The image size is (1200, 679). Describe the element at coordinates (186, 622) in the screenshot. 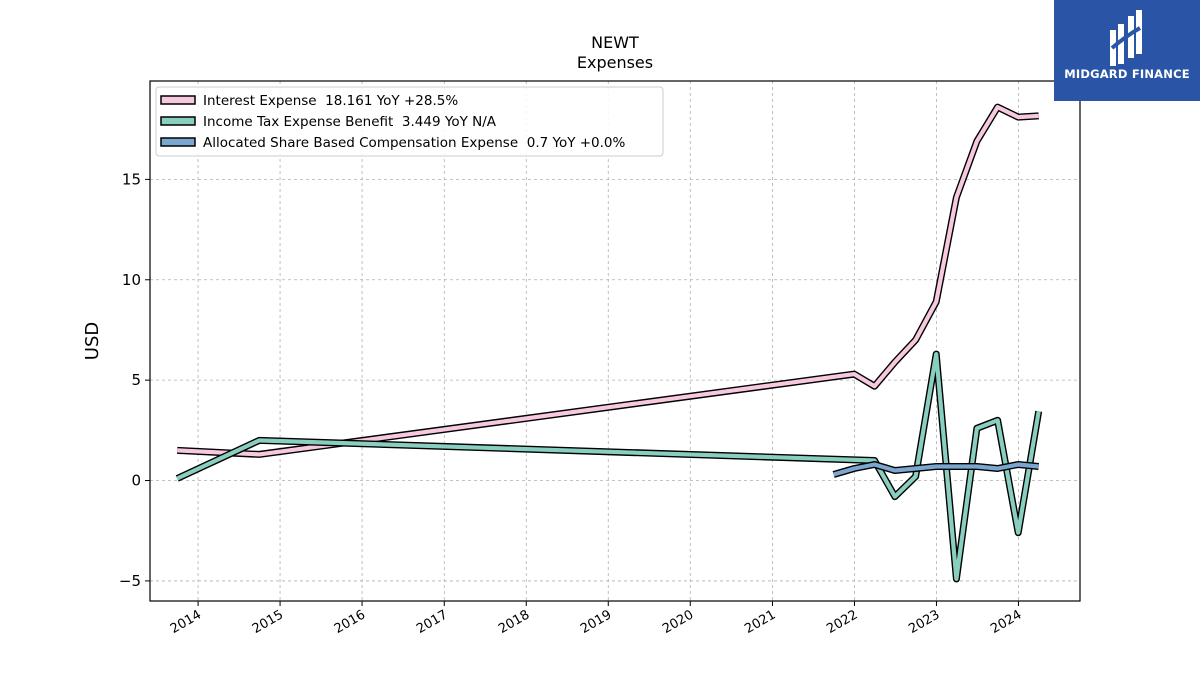

I see `x-tick-label: 2014` at that location.